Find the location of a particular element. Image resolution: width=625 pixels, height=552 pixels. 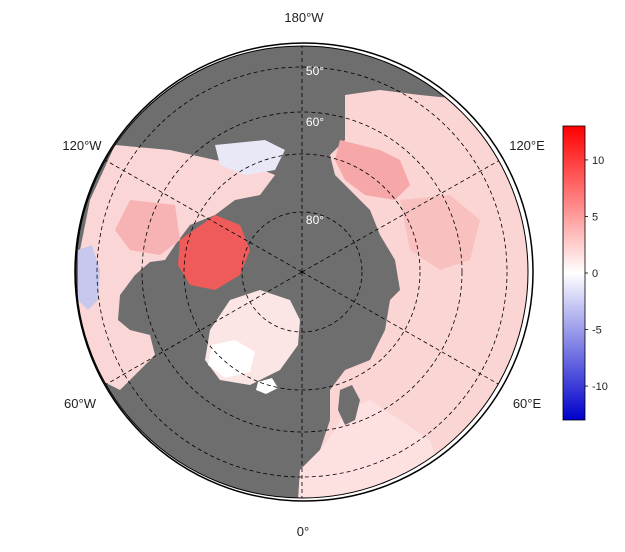

west-coast-cool-strip is located at coordinates (89, 277).